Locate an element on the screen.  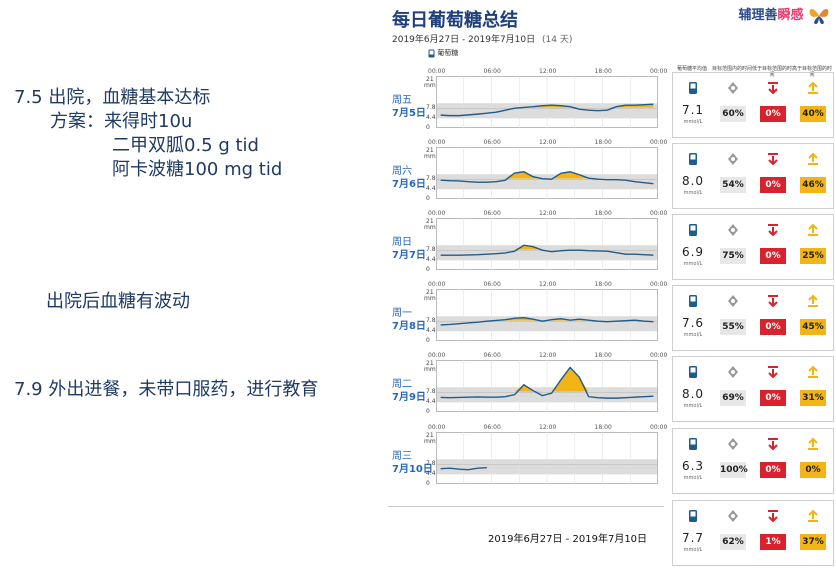
logo-accent: 瞬感 is located at coordinates (790, 15).